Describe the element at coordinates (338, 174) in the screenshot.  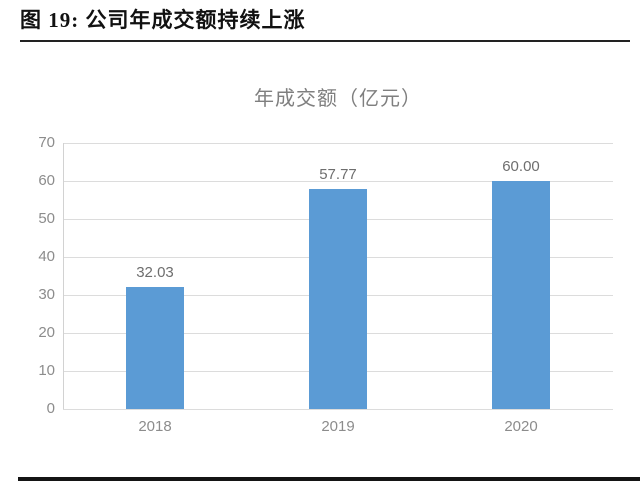
I see `bar-value-label: 57.77` at that location.